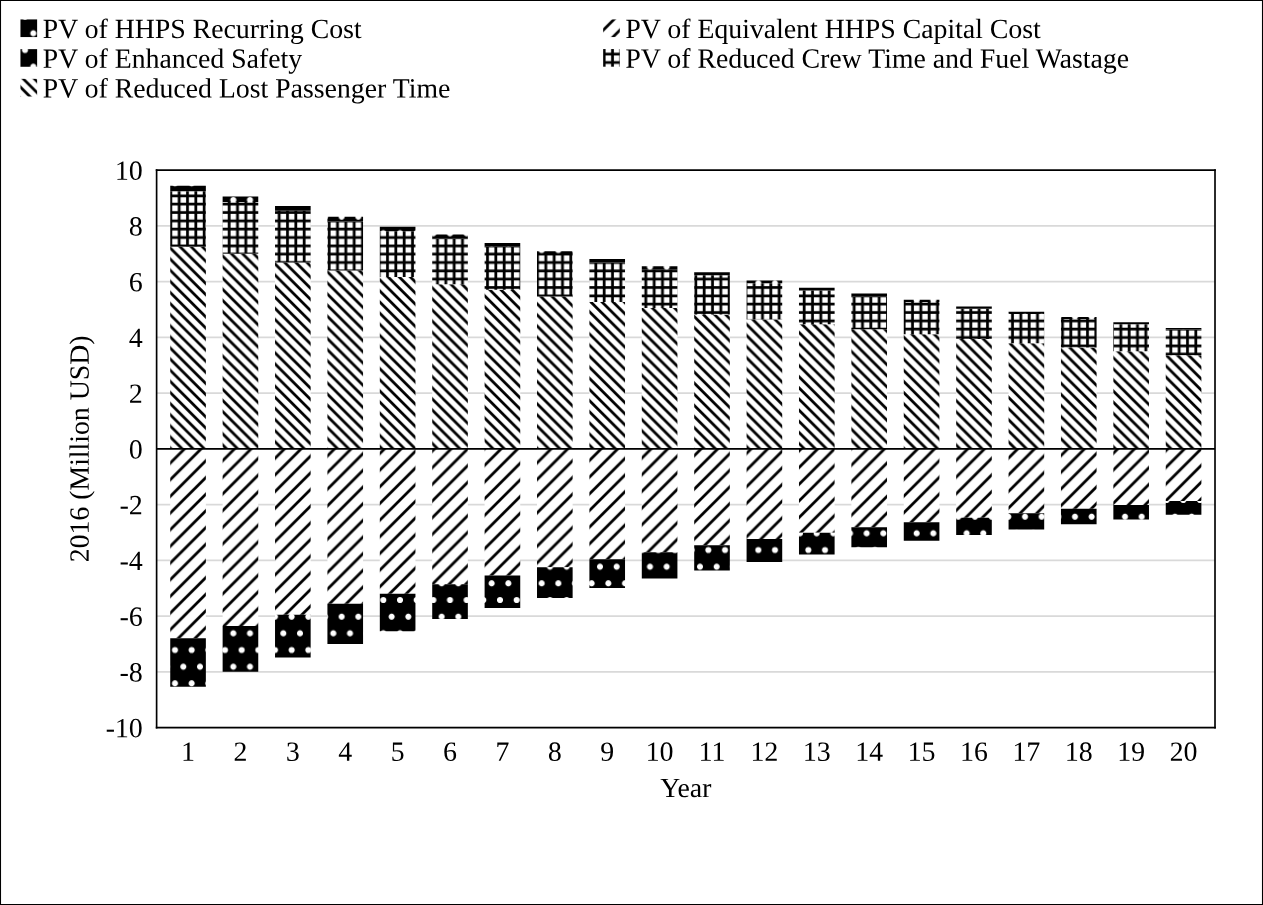 This screenshot has height=905, width=1263. What do you see at coordinates (202, 31) in the screenshot?
I see `legend-label: PV of HHPS Recurring Cost` at bounding box center [202, 31].